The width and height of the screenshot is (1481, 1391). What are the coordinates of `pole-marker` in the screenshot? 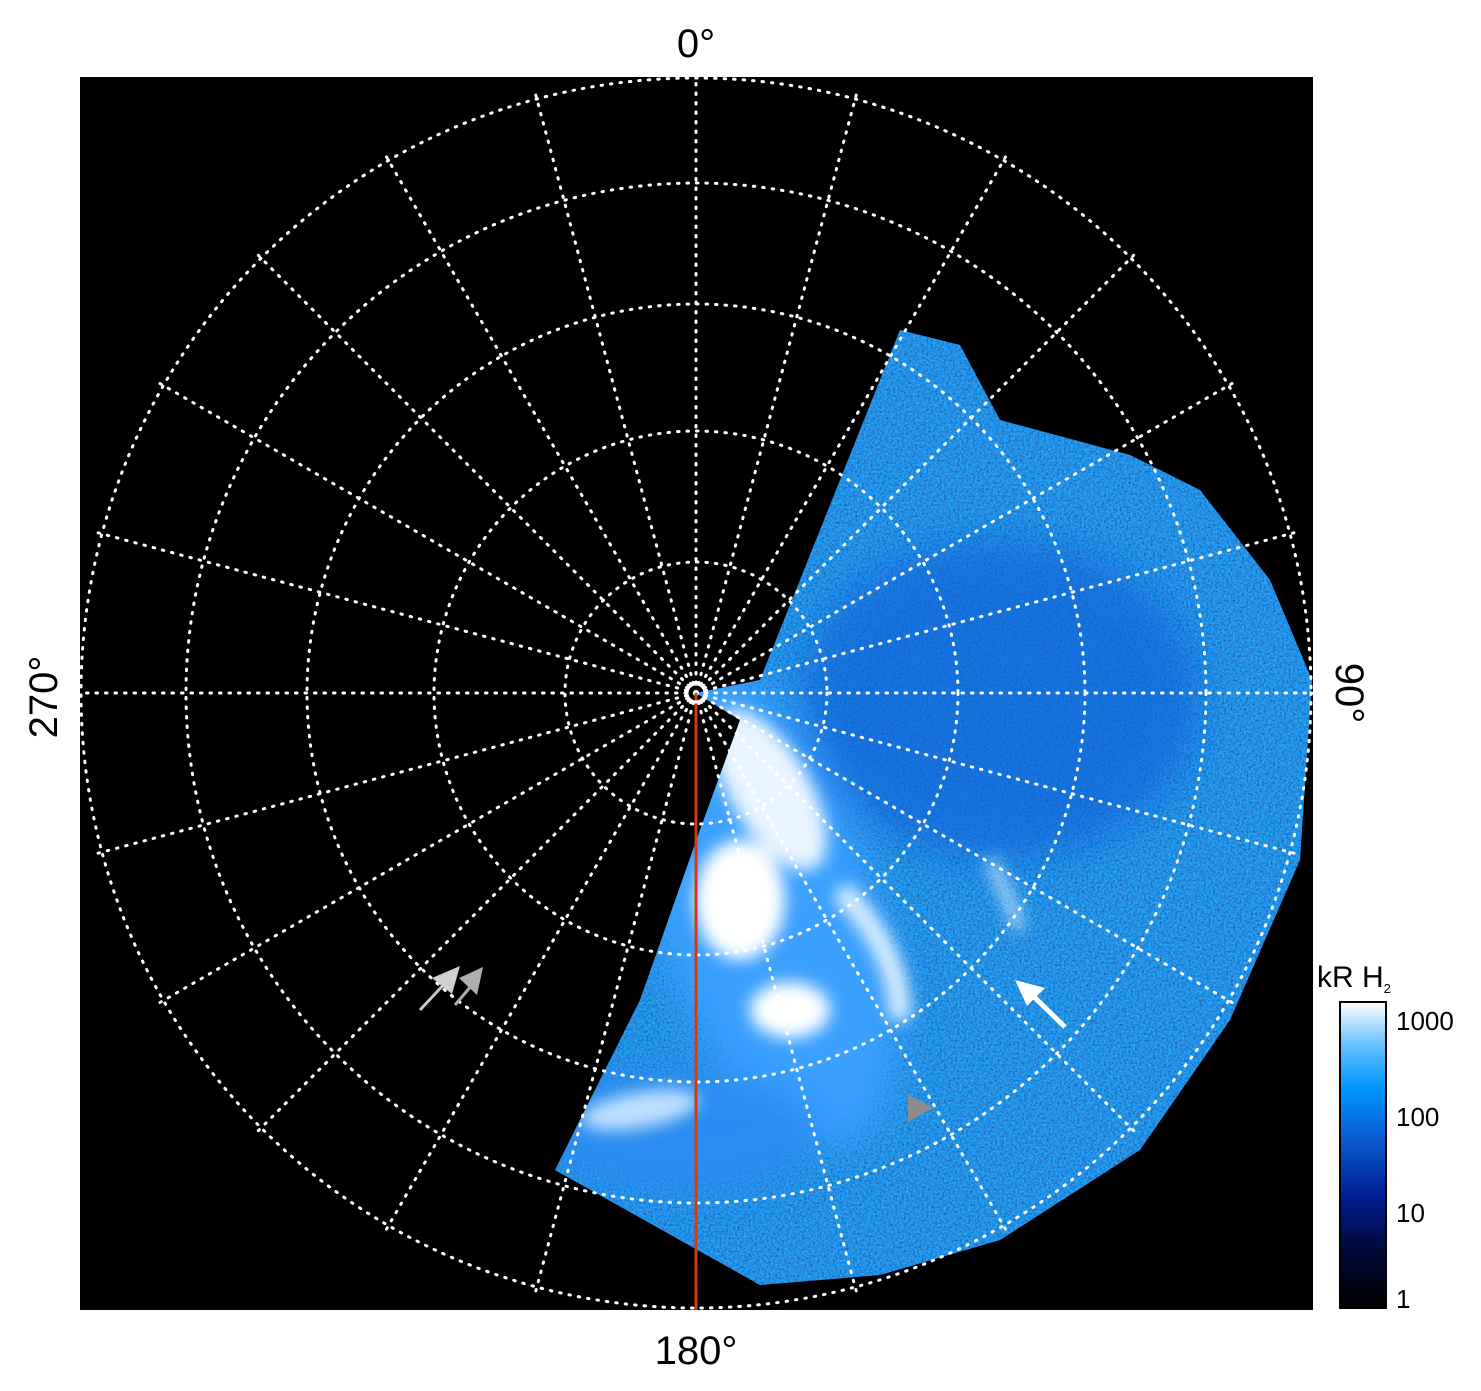 It's located at (696, 693).